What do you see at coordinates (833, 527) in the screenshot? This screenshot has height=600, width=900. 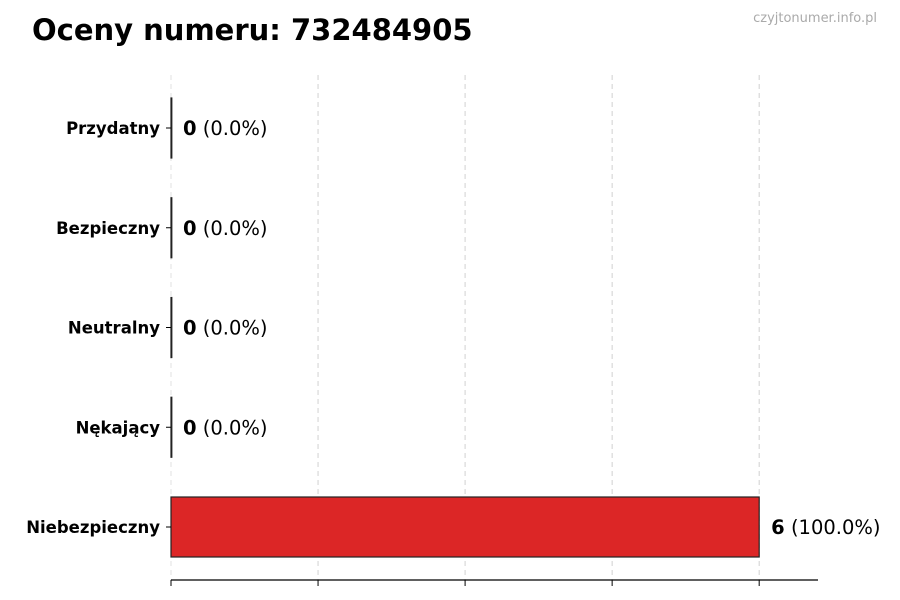 I see `data-label-percent: (100.0%)` at bounding box center [833, 527].